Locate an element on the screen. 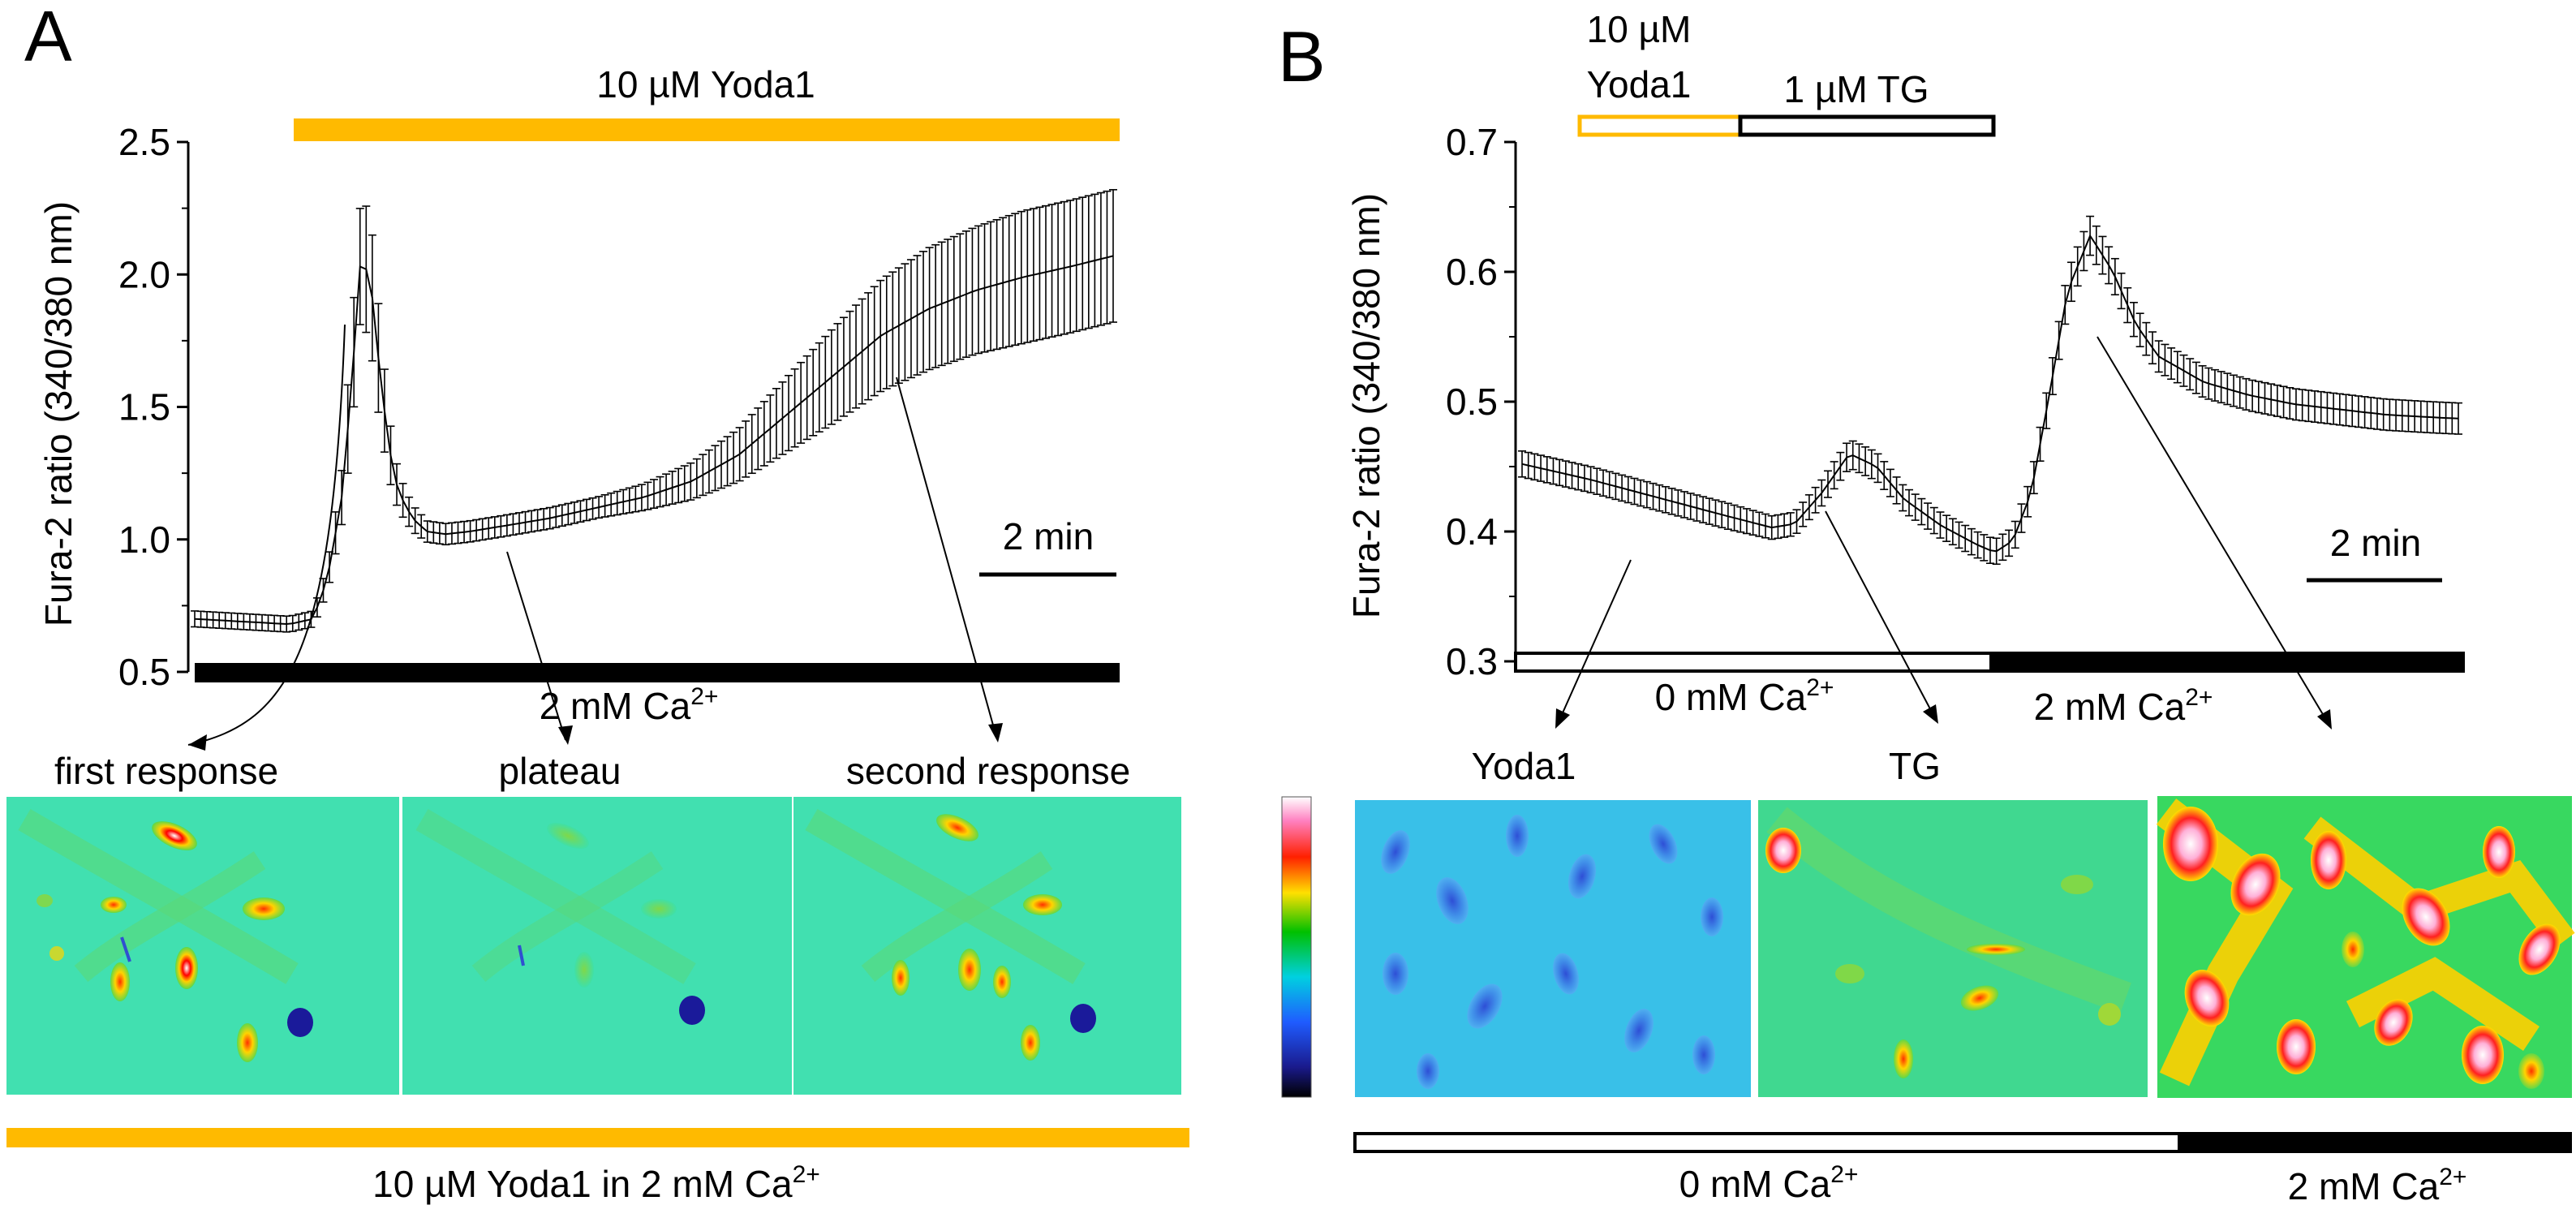  panel-a-callout-second-response: second response is located at coordinates (988, 771).